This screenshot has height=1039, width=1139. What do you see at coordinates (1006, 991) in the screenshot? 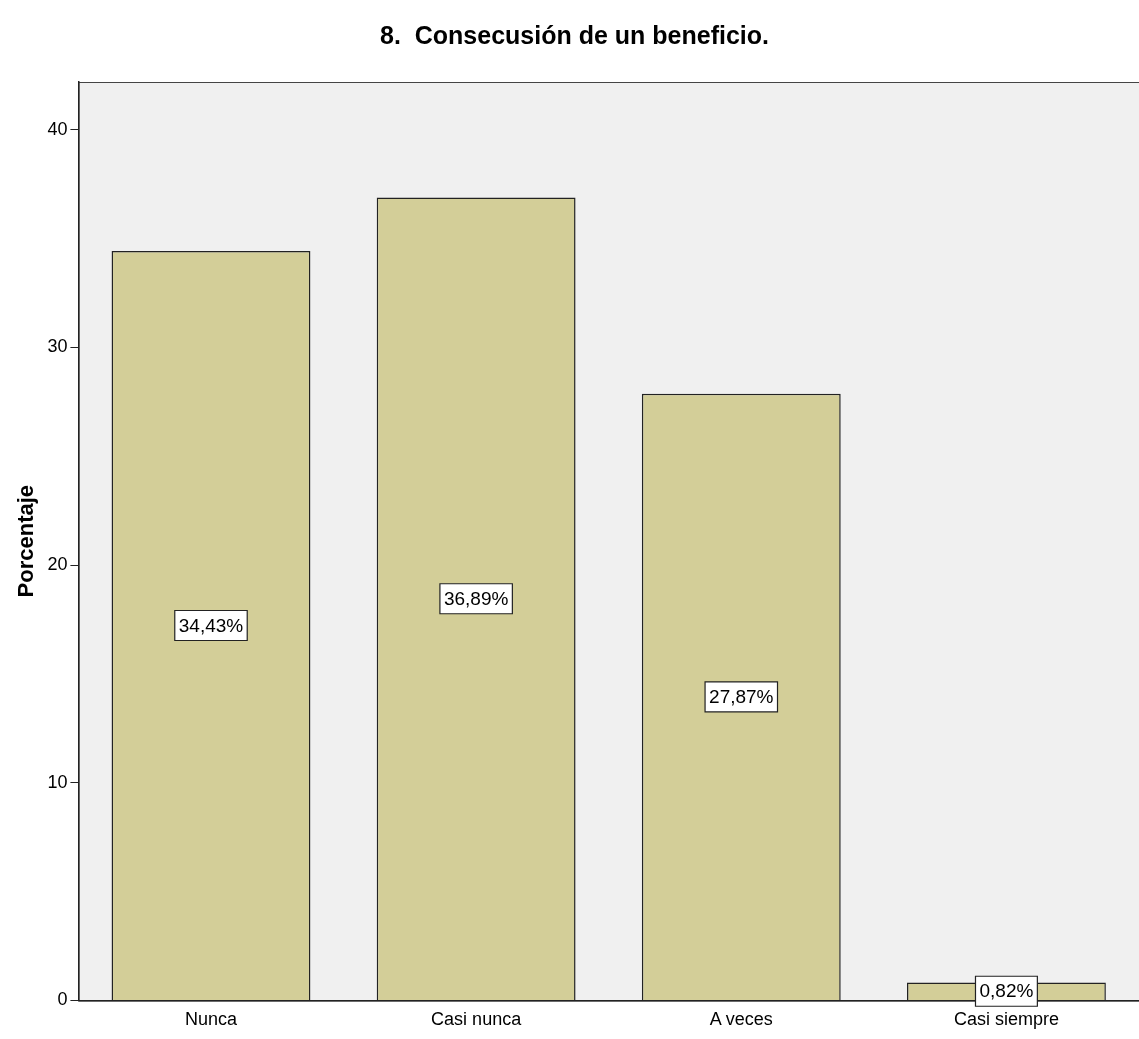
I see `data-label: 0,82%` at bounding box center [1006, 991].